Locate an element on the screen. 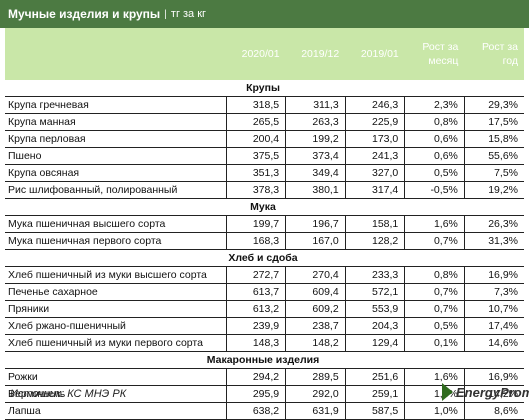 The height and width of the screenshot is (420, 529). product-name-cell: Пряники is located at coordinates (115, 309).